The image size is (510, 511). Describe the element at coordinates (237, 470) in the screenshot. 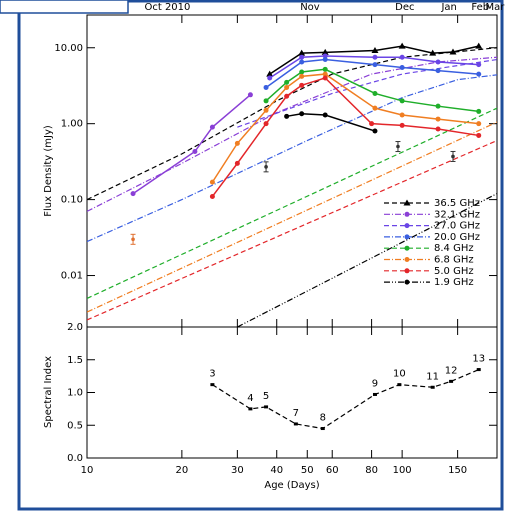

I see `x-tick-label: 30` at that location.